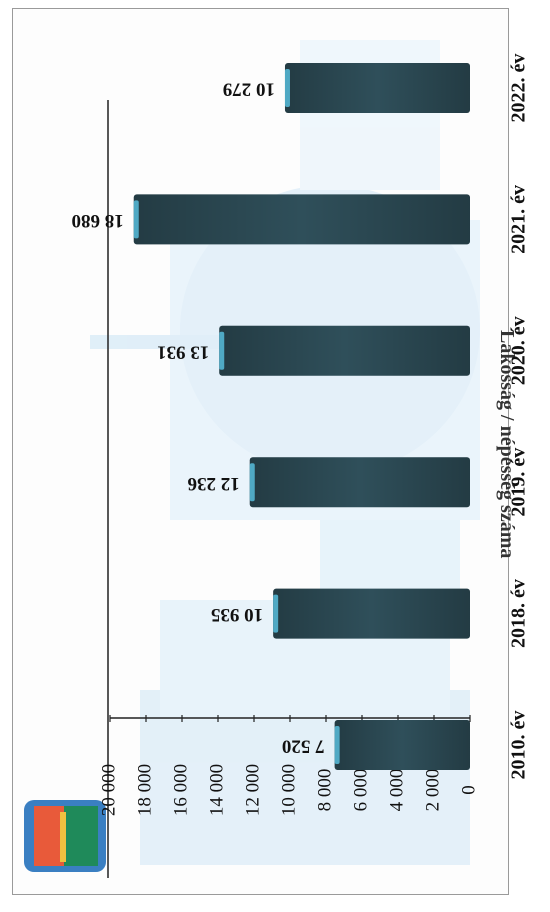 The image size is (550, 912). What do you see at coordinates (252, 790) in the screenshot?
I see `axis-tick-label: 12 000` at bounding box center [252, 790].